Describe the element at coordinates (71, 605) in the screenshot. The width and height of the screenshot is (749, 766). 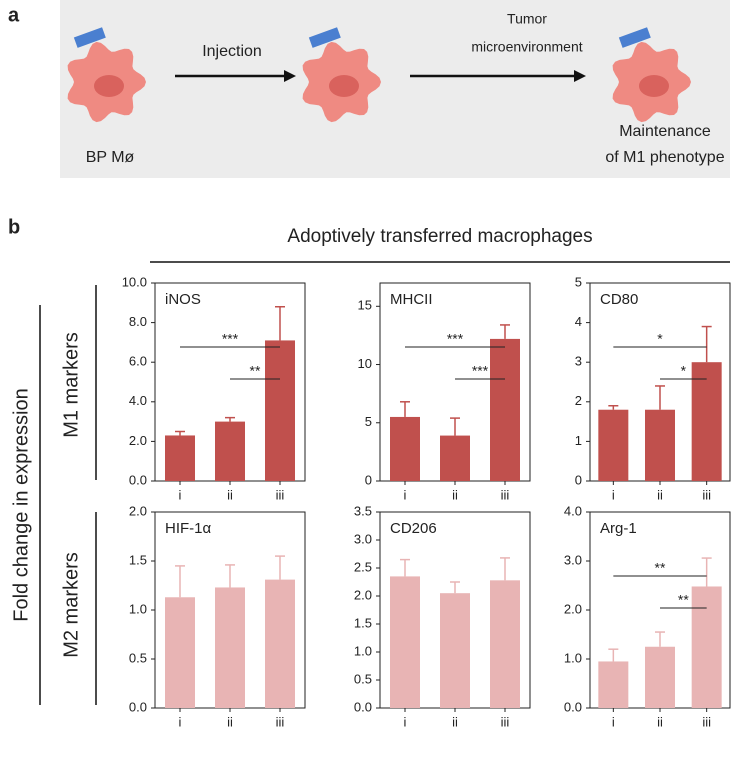
I see `row-label: M2 markers` at that location.